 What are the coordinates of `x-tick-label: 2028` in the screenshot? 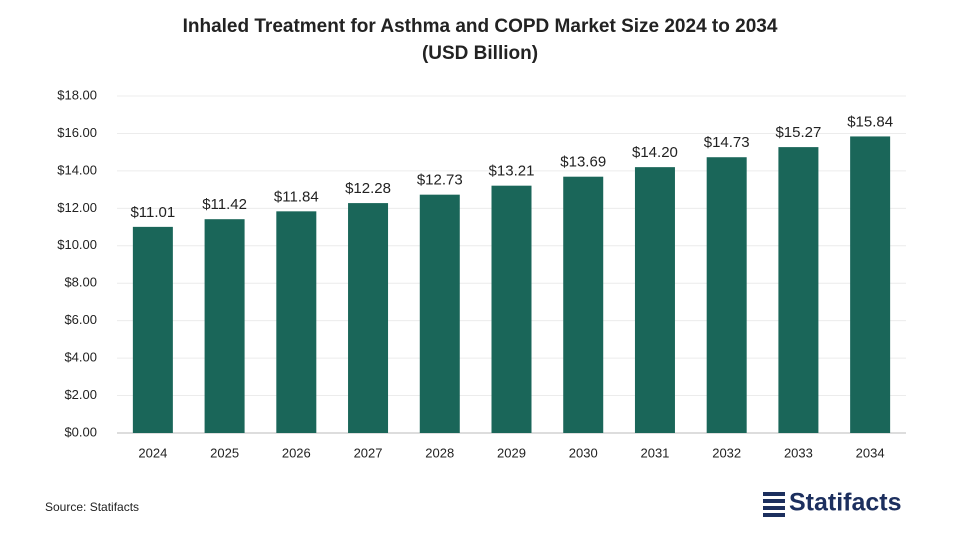 It's located at (439, 452).